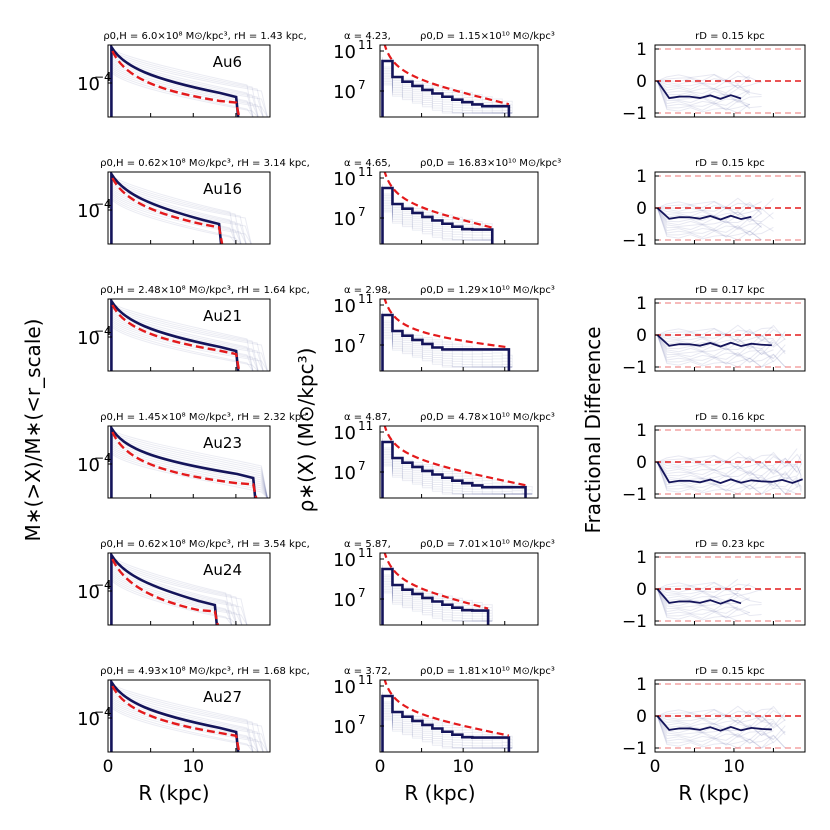 The image size is (830, 830). What do you see at coordinates (222, 570) in the screenshot?
I see `galaxy-label: Au24` at bounding box center [222, 570].